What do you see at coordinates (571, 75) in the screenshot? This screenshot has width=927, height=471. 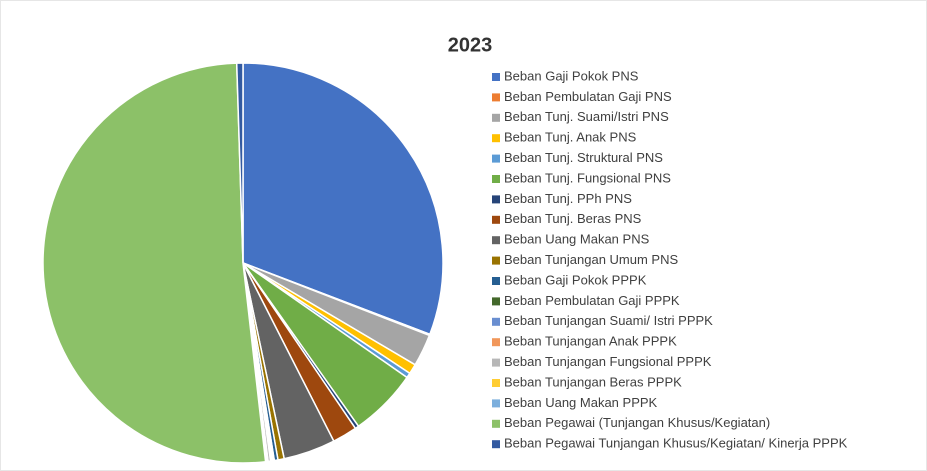 I see `legend-label: Beban Gaji Pokok PNS` at bounding box center [571, 75].